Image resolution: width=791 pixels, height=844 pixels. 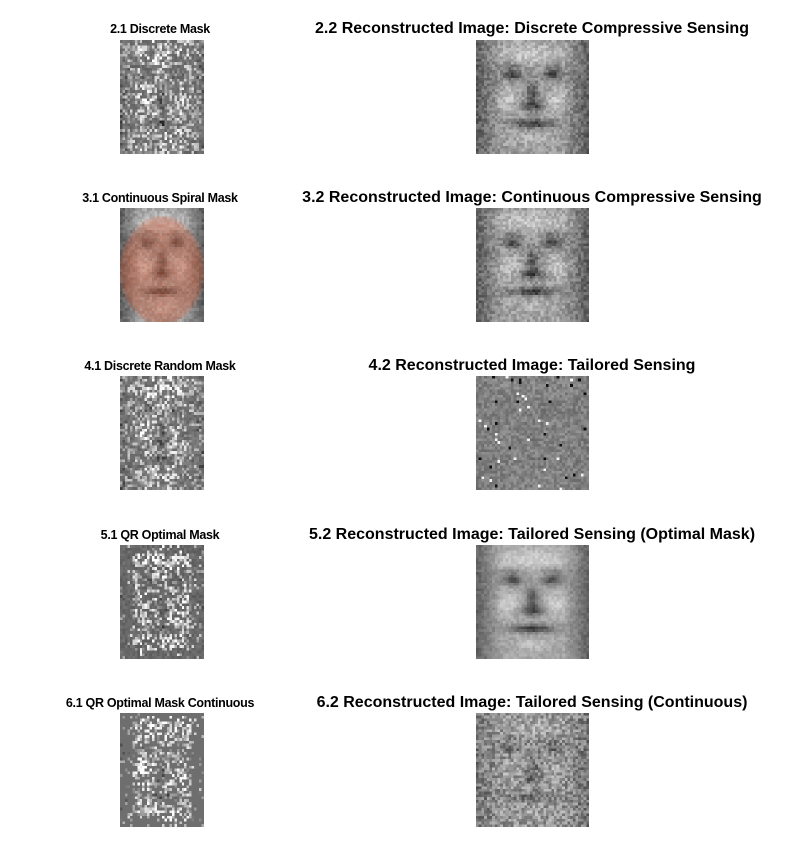 I want to click on mask-title-4: 4.1 Discrete Random Mask, so click(x=160, y=366).